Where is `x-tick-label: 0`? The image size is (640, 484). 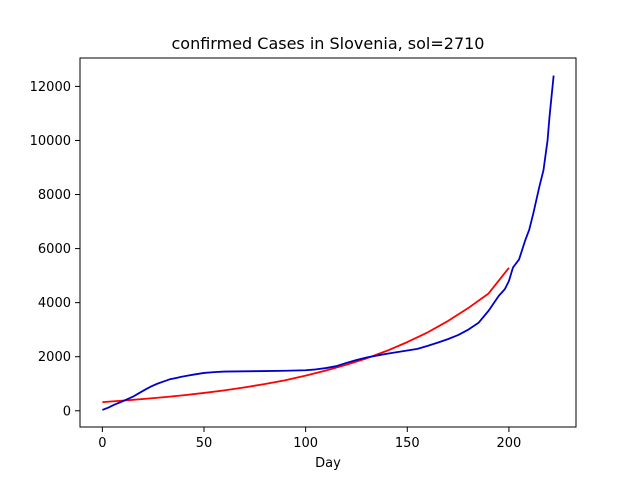 x-tick-label: 0 is located at coordinates (102, 443).